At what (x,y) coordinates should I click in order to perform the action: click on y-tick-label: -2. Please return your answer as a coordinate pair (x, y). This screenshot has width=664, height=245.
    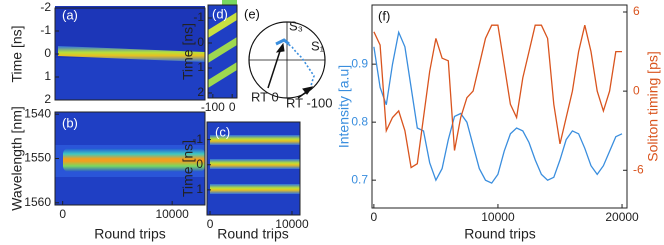
    Looking at the image, I should click on (45, 7).